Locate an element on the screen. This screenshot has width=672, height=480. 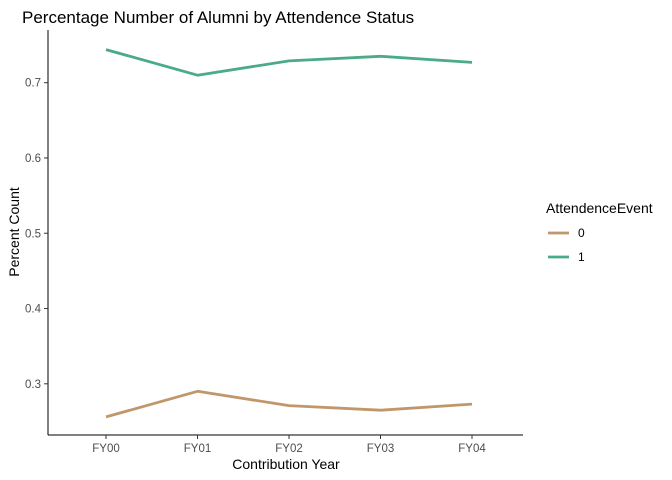
x-axis-title: Contribution Year is located at coordinates (286, 464).